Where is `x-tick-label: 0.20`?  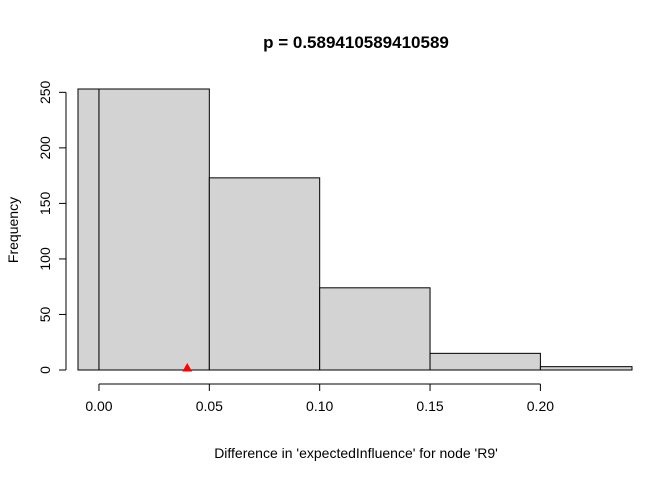
x-tick-label: 0.20 is located at coordinates (540, 406).